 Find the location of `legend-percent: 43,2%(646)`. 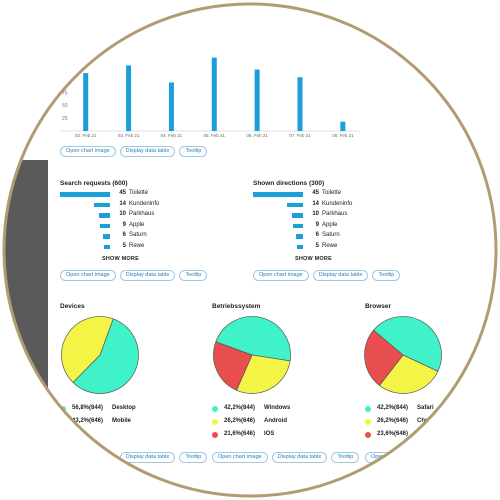

legend-percent: 43,2%(646) is located at coordinates (88, 421).